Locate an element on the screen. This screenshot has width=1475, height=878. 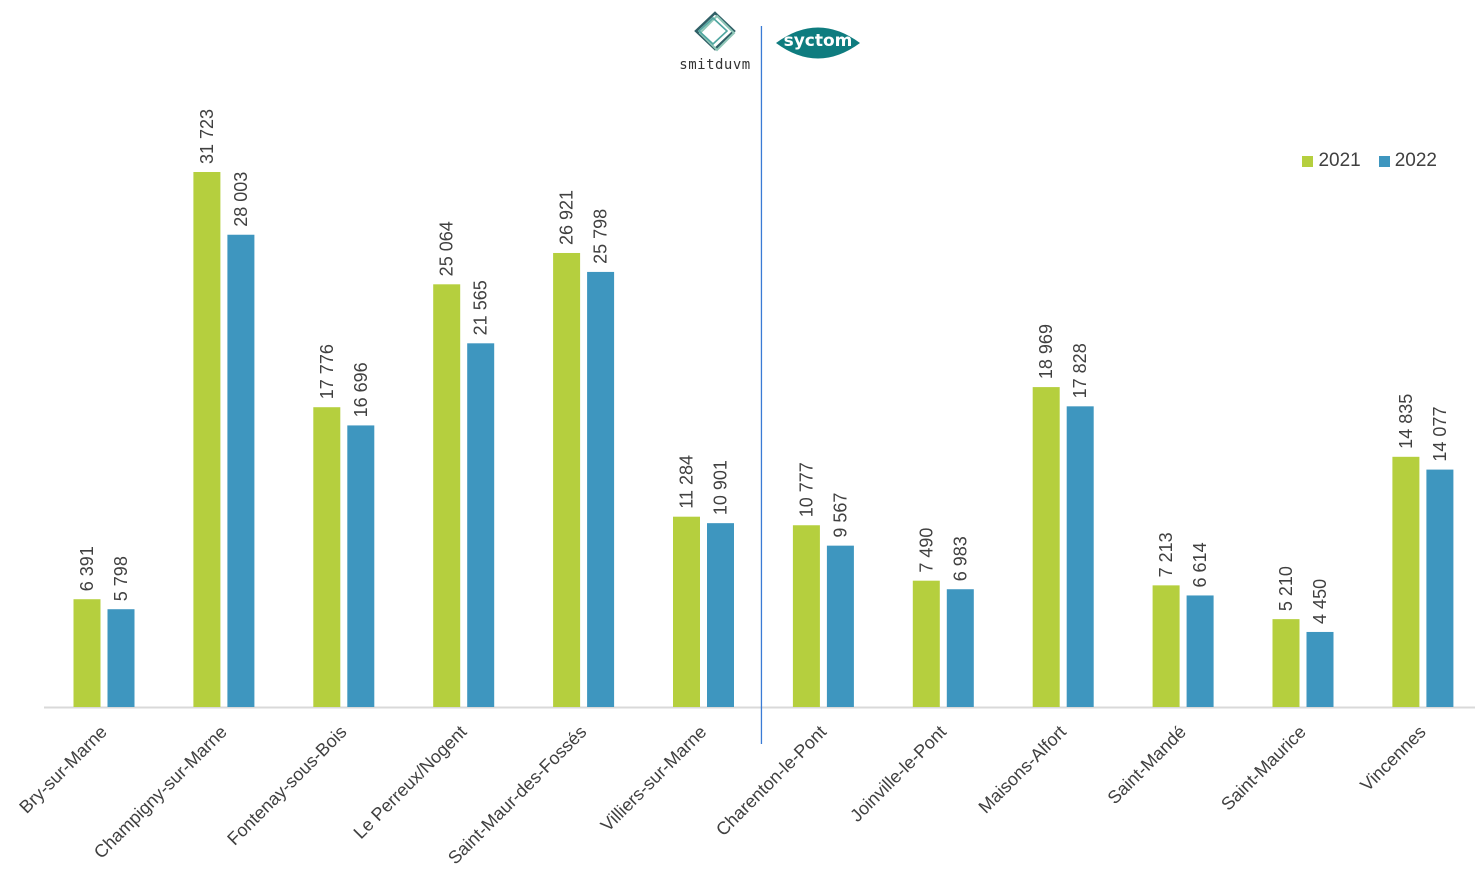
legend-item-2021: 2021 is located at coordinates (1331, 161).